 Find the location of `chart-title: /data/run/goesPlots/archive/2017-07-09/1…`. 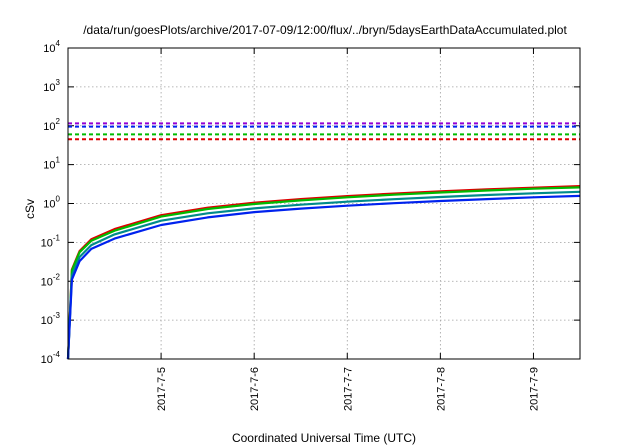

chart-title: /data/run/goesPlots/archive/2017-07-09/1… is located at coordinates (325, 30).